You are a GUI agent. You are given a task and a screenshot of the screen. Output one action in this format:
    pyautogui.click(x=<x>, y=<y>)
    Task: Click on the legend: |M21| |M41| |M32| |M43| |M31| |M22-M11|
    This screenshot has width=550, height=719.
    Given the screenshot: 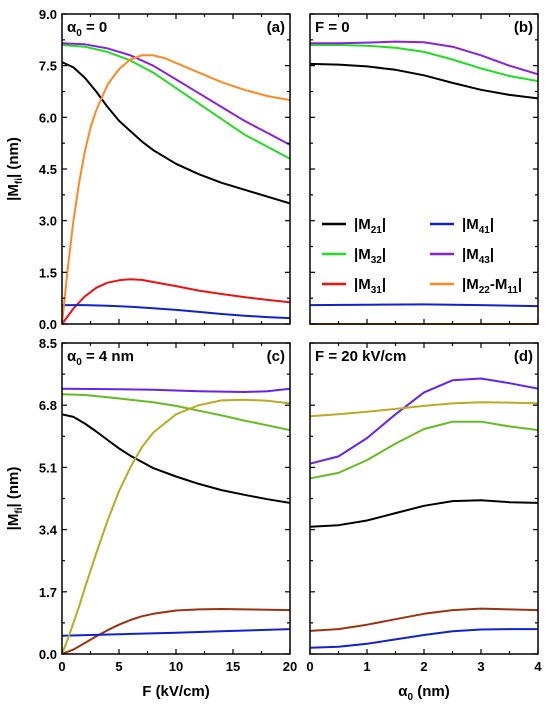 What is the action you would take?
    pyautogui.click(x=422, y=256)
    